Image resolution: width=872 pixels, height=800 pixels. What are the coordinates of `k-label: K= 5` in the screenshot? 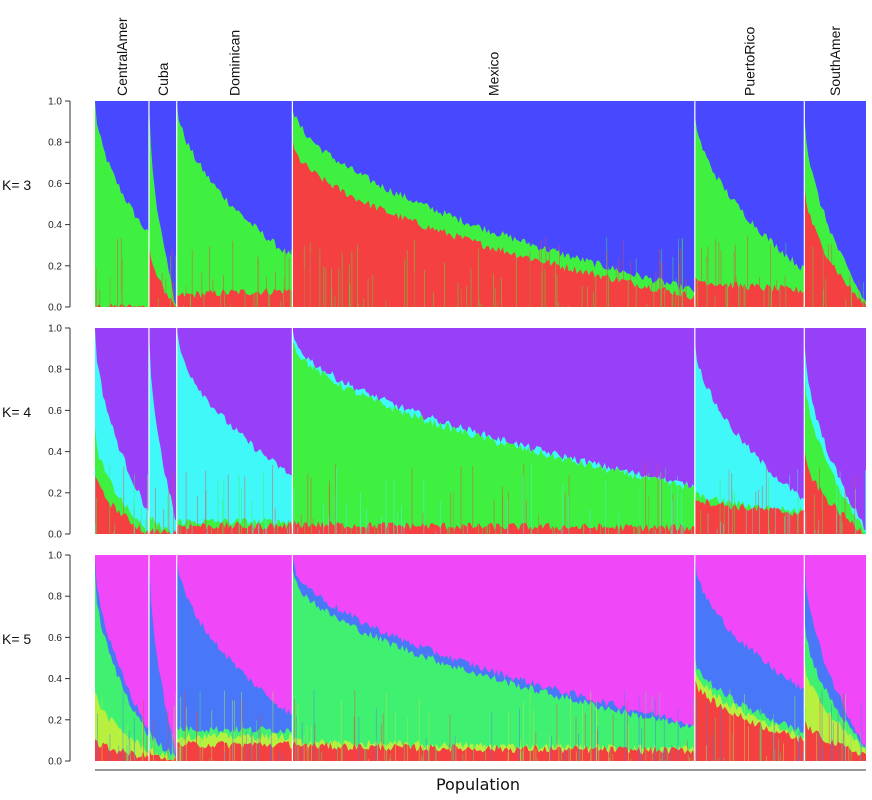 It's located at (16, 639).